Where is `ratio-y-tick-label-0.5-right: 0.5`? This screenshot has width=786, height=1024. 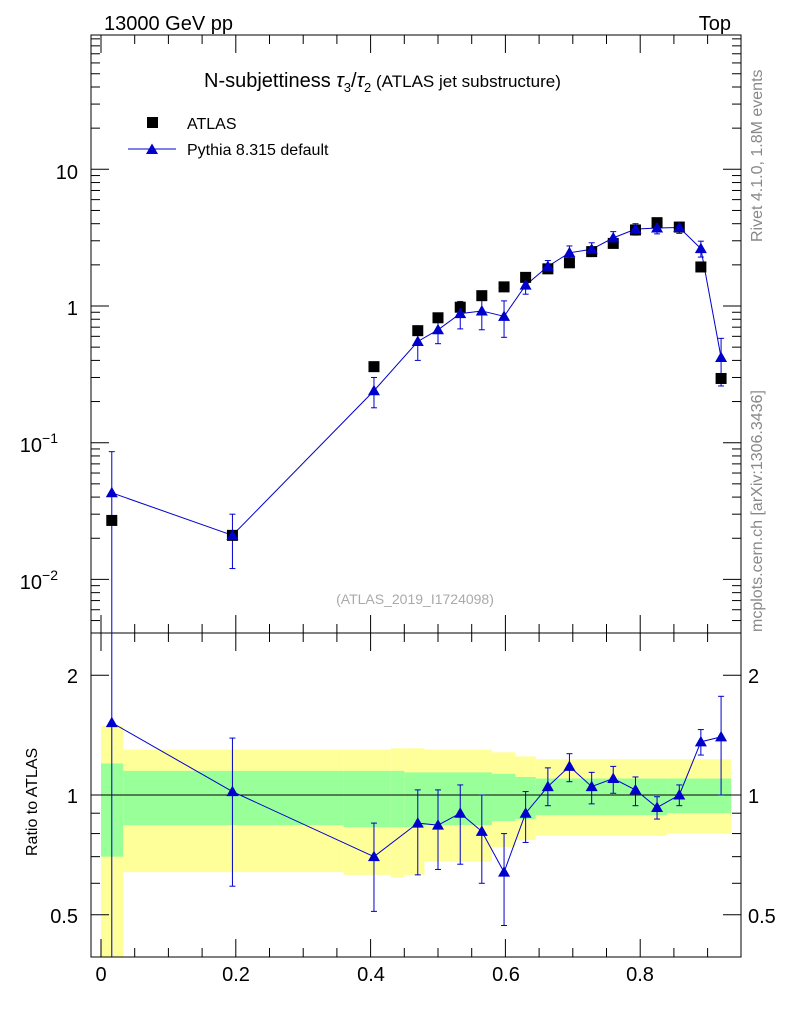
ratio-y-tick-label-0.5-right: 0.5 is located at coordinates (762, 917).